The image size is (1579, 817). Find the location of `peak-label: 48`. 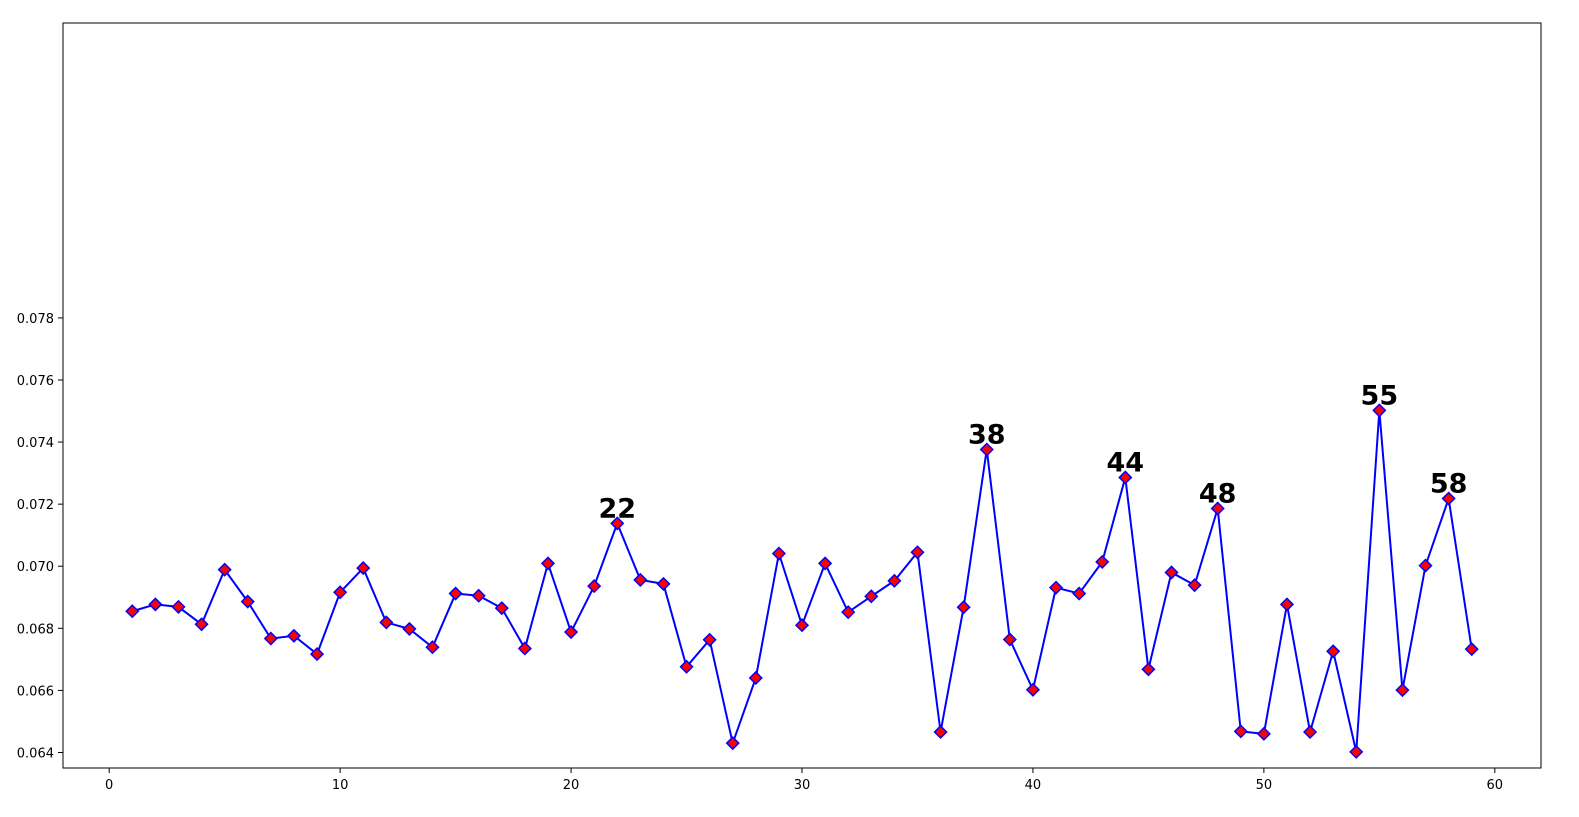

peak-label: 48 is located at coordinates (1218, 493).